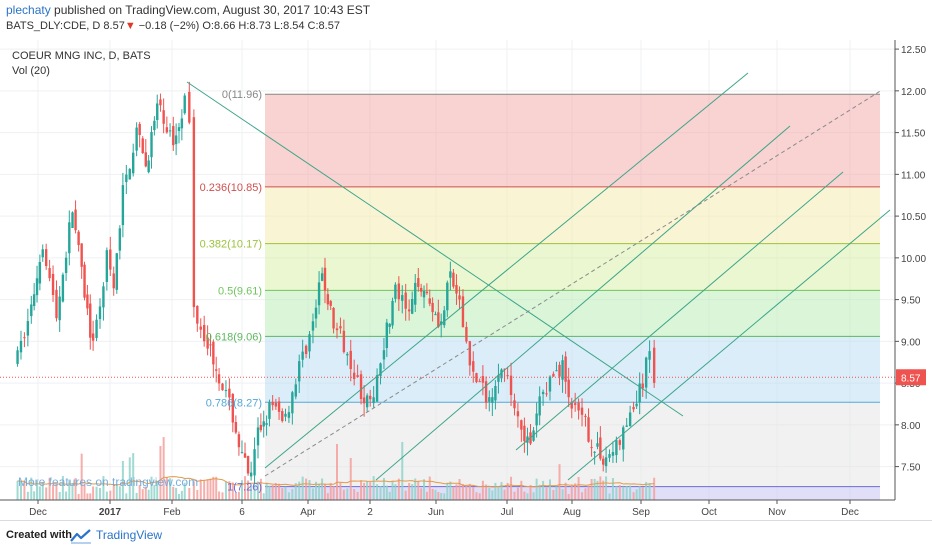  What do you see at coordinates (444, 509) in the screenshot?
I see `time-axis: Dec 2017 Feb 6 Apr 2 Jun Jul Aug Sep Oct Nov Dec` at bounding box center [444, 509].